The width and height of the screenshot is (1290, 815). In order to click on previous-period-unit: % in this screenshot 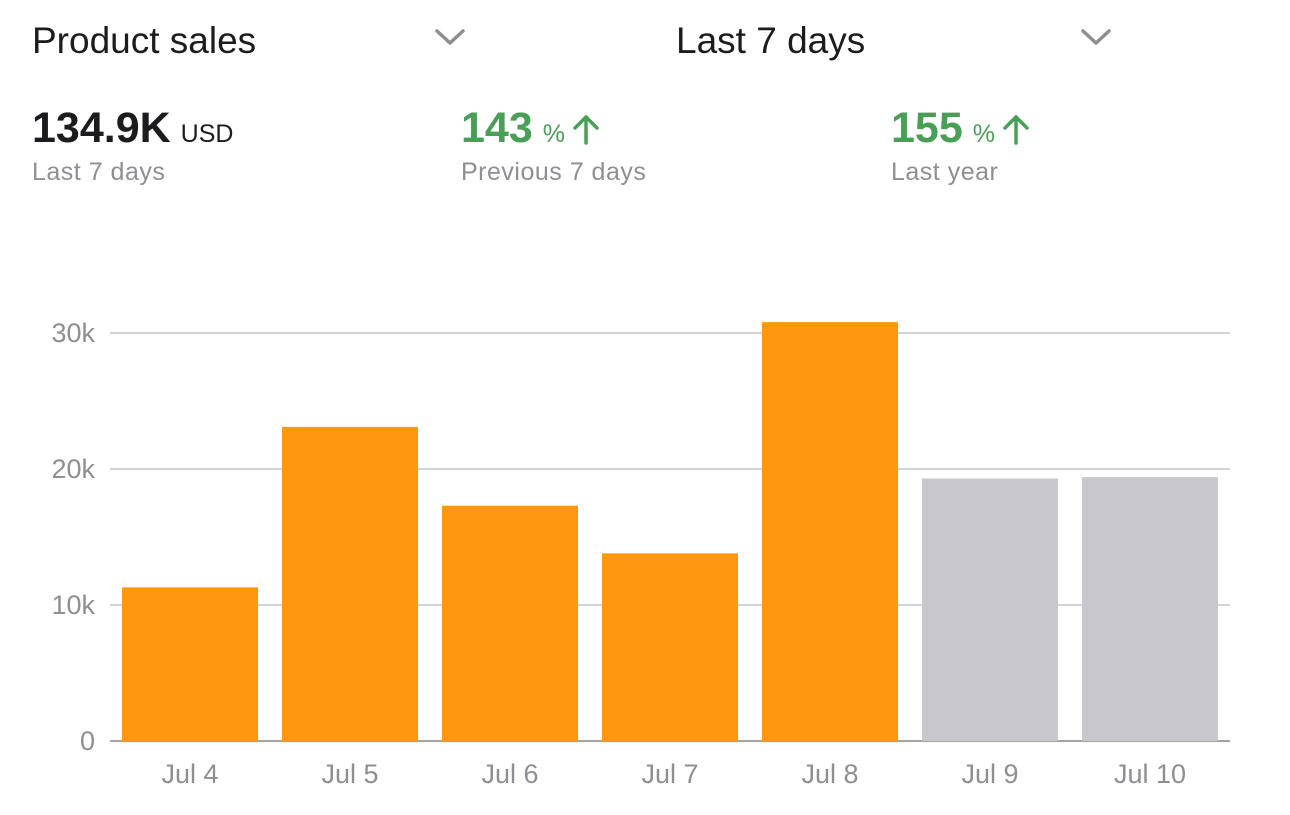, I will do `click(553, 134)`.